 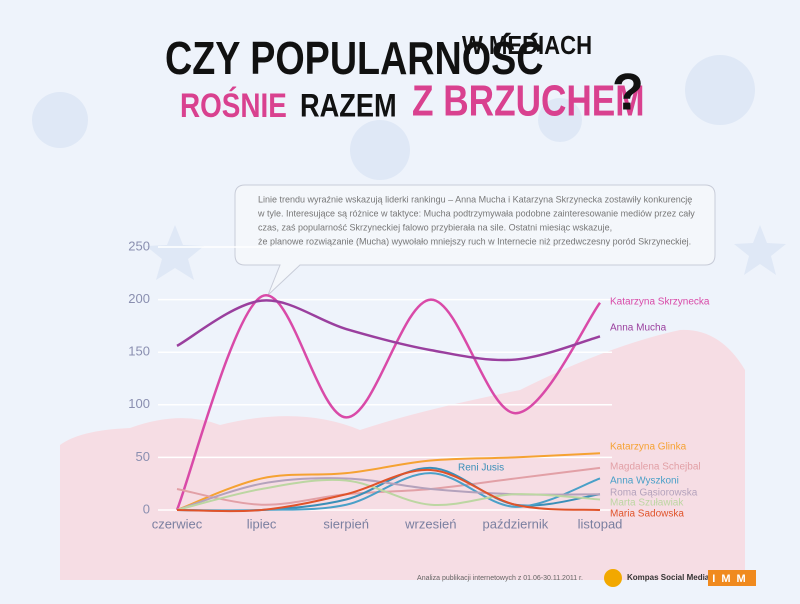 I want to click on title-text: RAZEM, so click(x=348, y=106).